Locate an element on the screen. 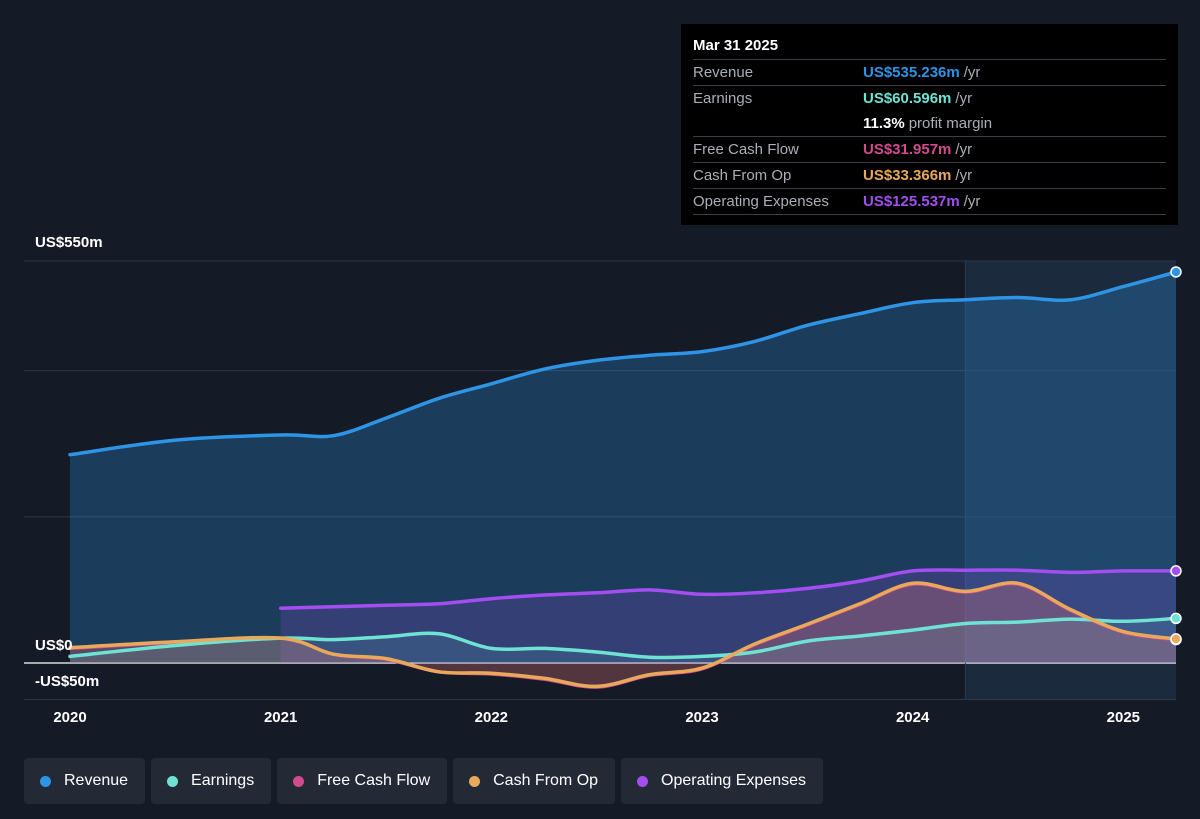  operating-expenses-dot-icon is located at coordinates (643, 781).